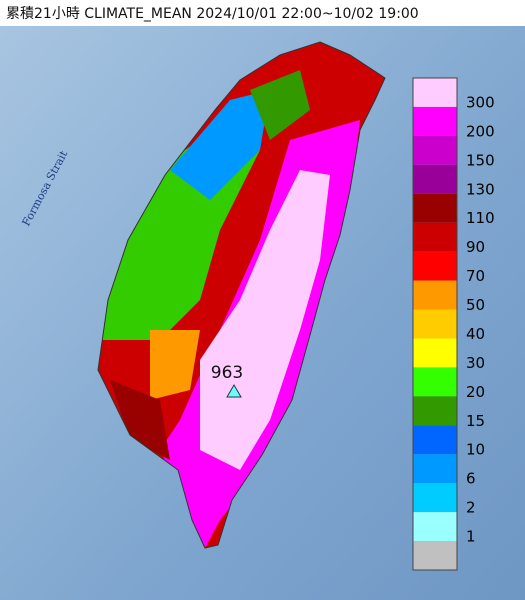 The height and width of the screenshot is (600, 525). I want to click on legend-label: 300, so click(480, 102).